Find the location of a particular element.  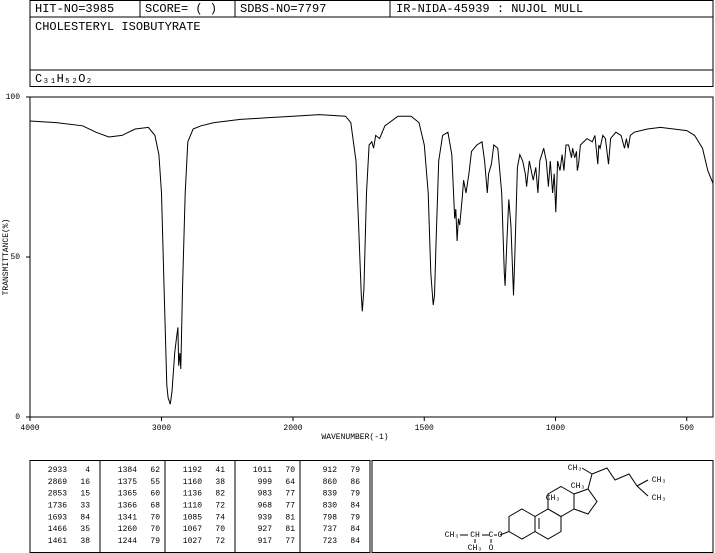

peak-wavenumber: 983 is located at coordinates (265, 494).